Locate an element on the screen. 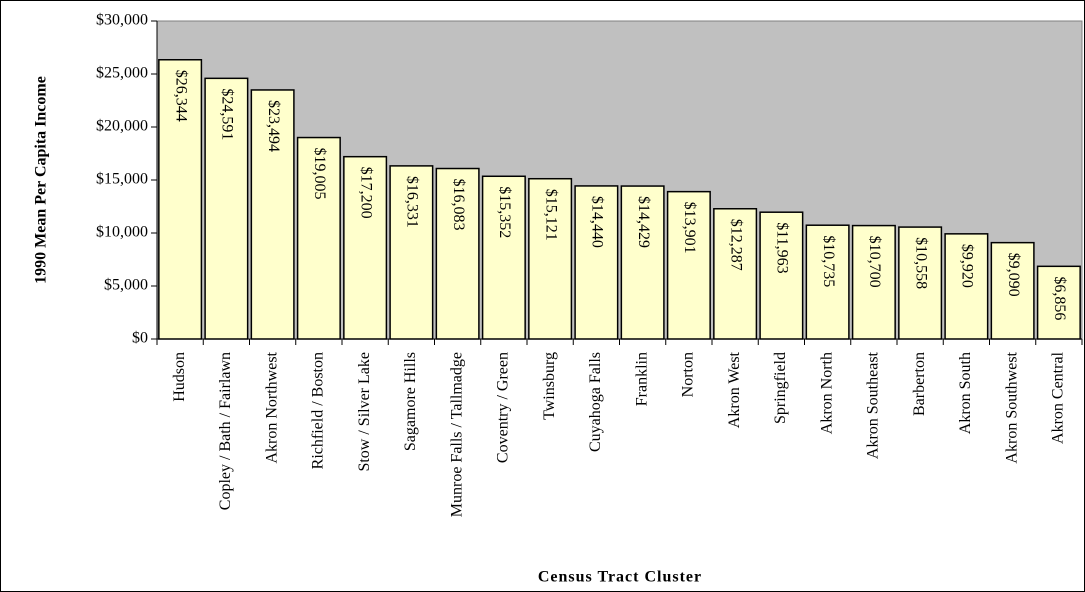 The width and height of the screenshot is (1085, 592). x-axis-title: Census Tract Cluster is located at coordinates (620, 577).